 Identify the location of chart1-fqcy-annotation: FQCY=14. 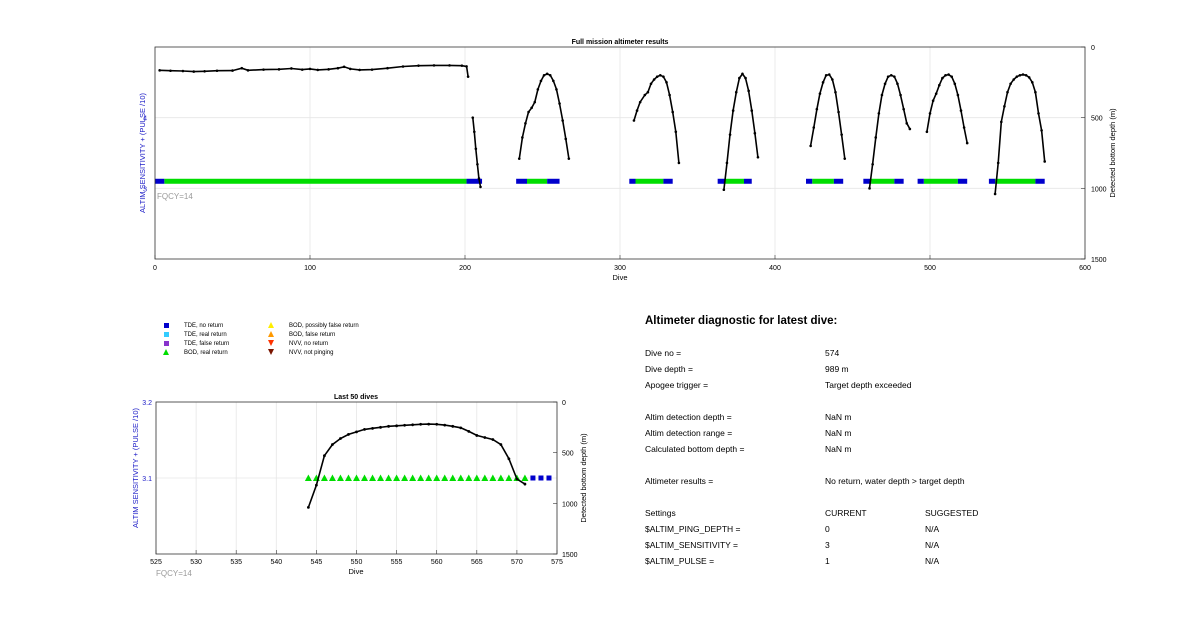
(175, 196).